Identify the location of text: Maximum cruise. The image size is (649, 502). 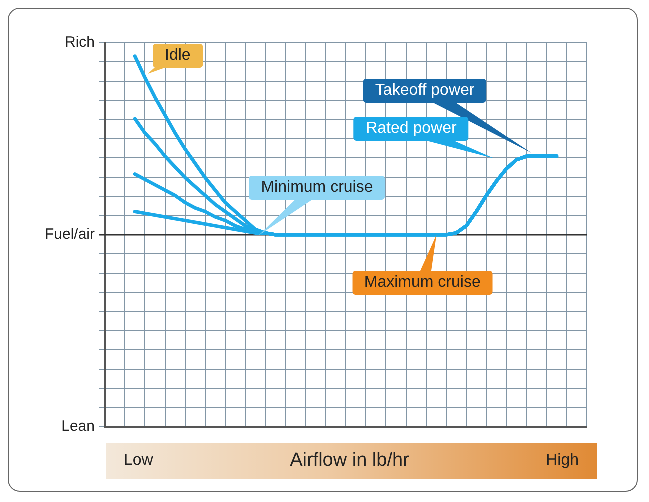
(422, 283).